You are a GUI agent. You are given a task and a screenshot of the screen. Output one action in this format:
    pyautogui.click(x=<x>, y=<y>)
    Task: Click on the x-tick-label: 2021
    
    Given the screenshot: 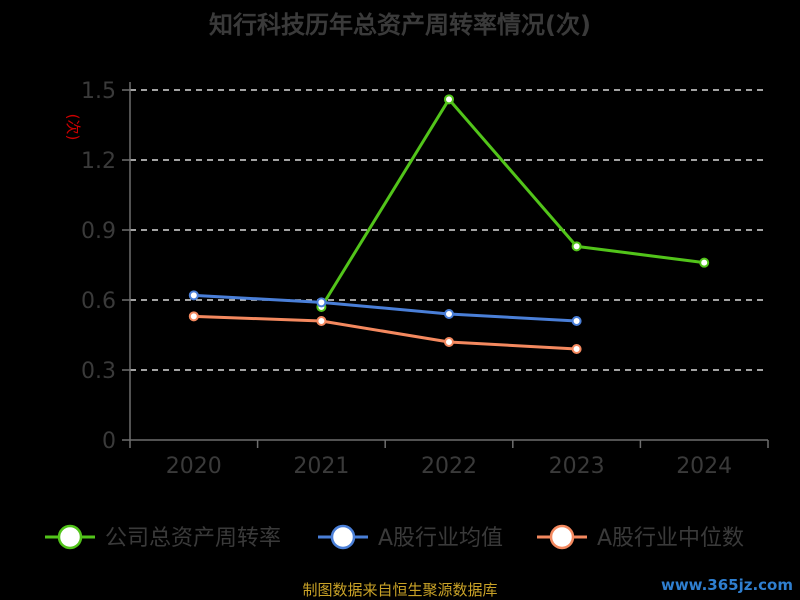 What is the action you would take?
    pyautogui.click(x=321, y=466)
    